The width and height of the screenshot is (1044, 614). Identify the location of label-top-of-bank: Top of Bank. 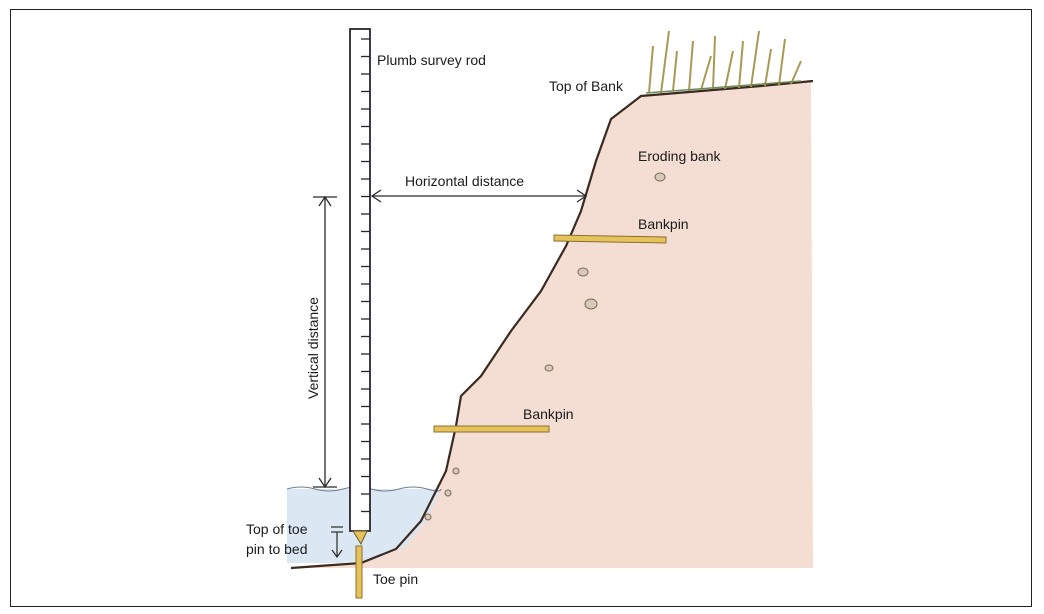
(586, 86).